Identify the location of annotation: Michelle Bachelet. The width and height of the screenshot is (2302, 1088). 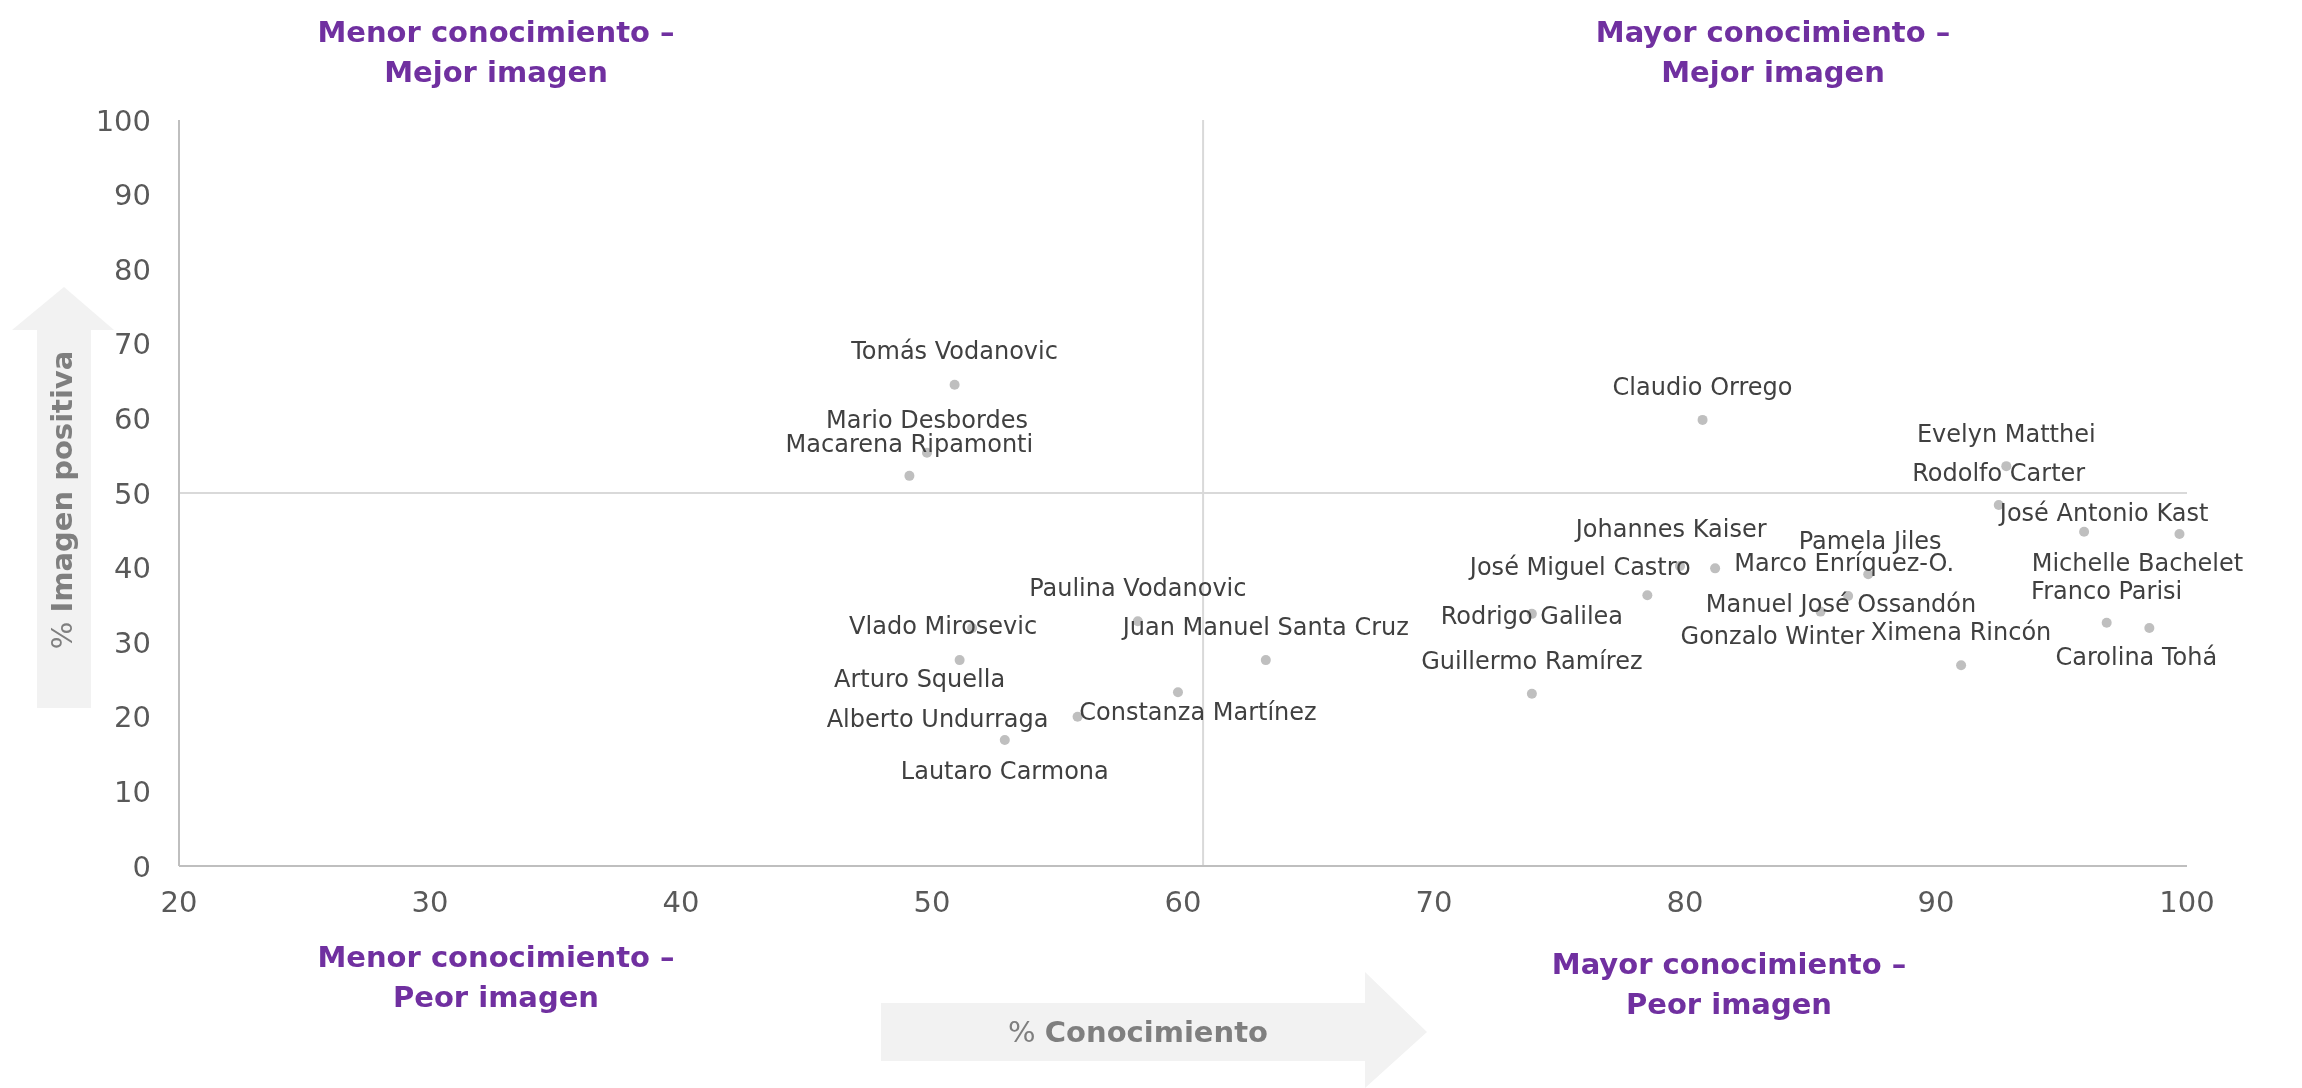
(2137, 563).